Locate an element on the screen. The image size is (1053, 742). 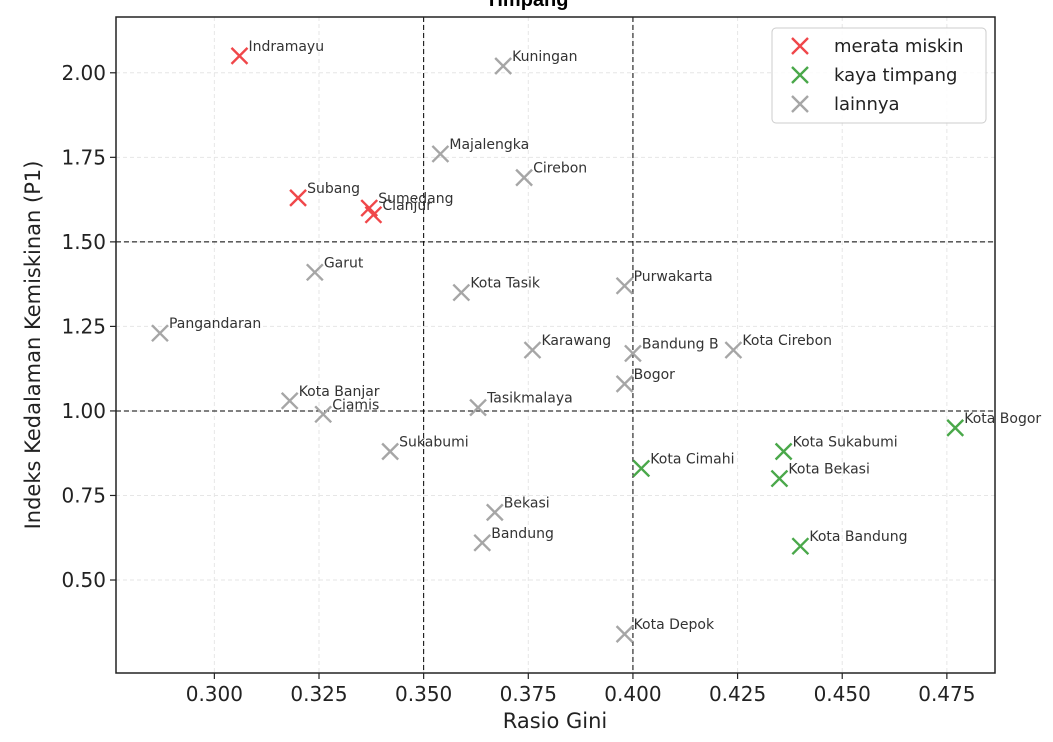
data-point: Karawang is located at coordinates (567, 345).